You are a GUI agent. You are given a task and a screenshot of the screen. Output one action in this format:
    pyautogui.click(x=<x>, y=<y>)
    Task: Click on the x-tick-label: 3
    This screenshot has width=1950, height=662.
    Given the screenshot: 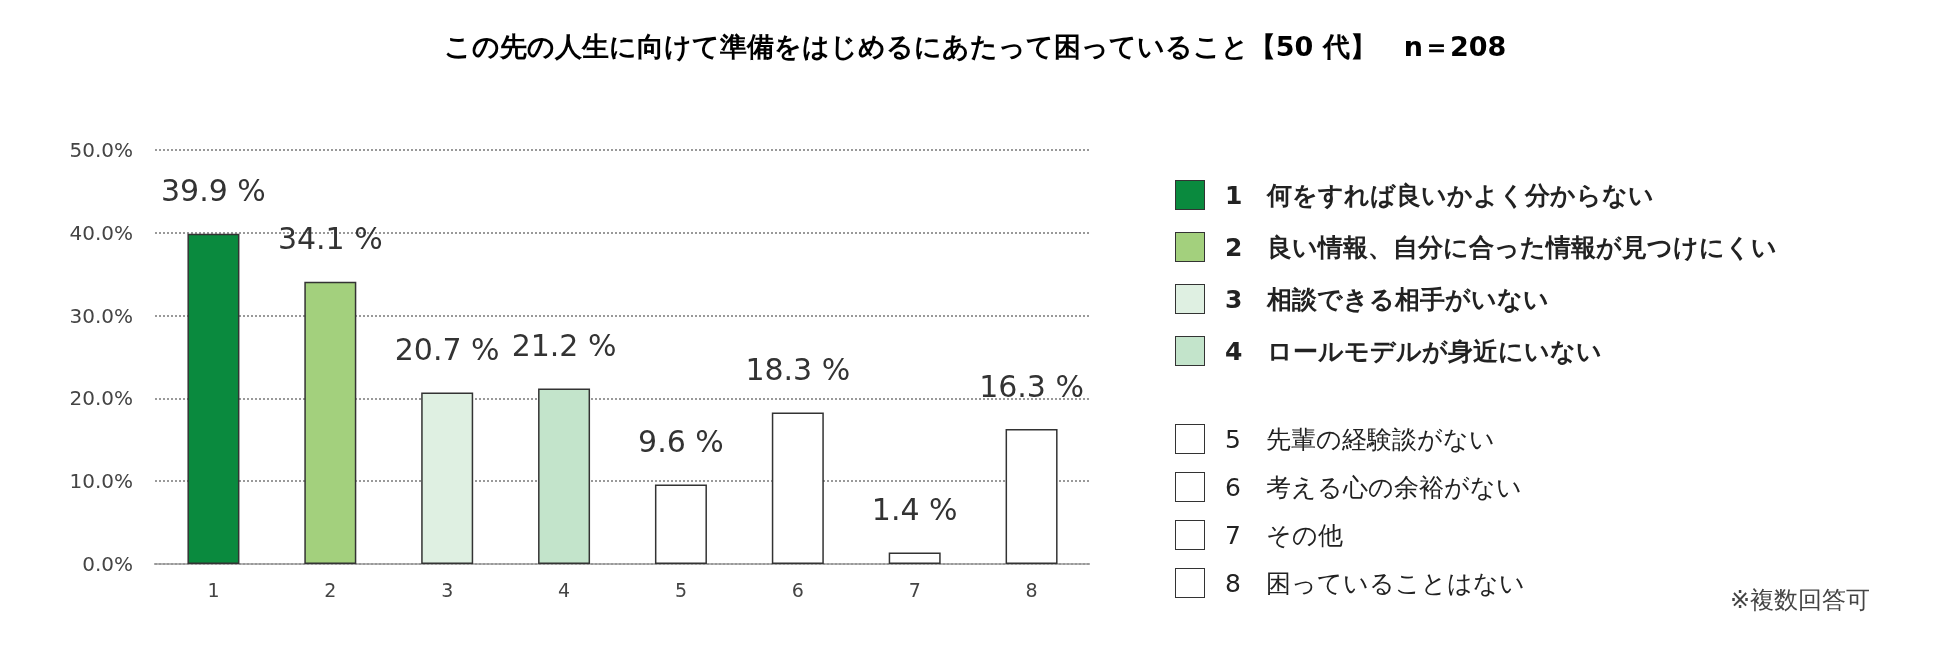 What is the action you would take?
    pyautogui.click(x=447, y=589)
    